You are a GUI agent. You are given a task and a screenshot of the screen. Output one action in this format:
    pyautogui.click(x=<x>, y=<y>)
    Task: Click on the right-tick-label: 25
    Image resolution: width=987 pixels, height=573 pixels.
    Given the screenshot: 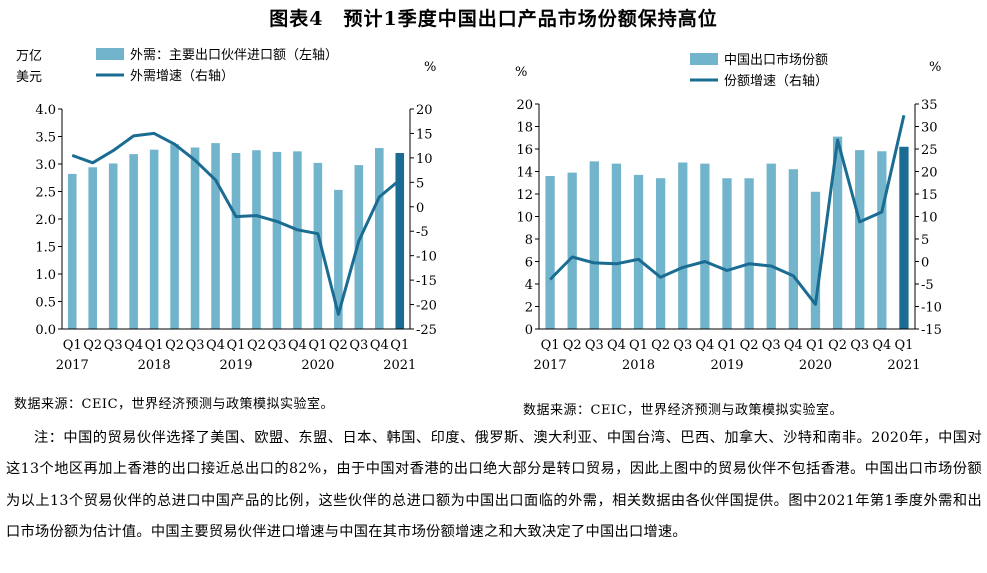 What is the action you would take?
    pyautogui.click(x=929, y=150)
    